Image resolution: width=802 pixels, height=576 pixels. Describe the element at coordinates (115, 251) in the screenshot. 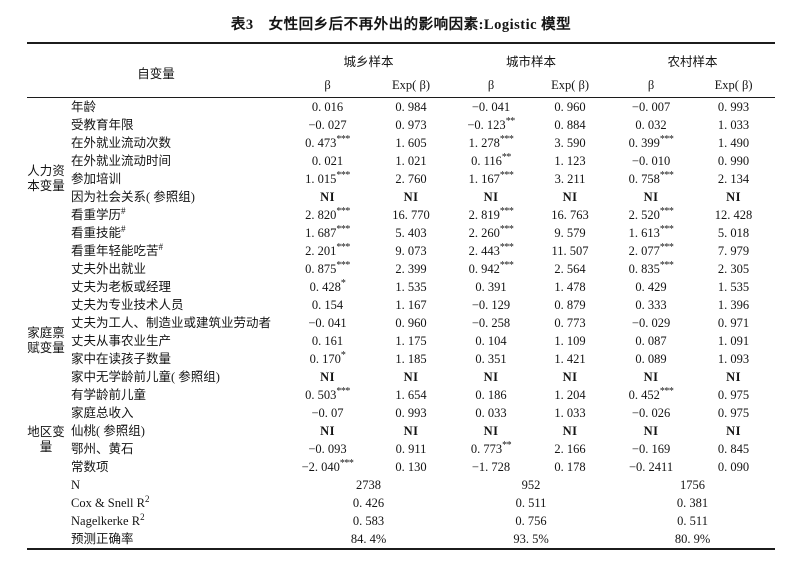

I see `row-label-text: 看重年轻能吃苦` at that location.